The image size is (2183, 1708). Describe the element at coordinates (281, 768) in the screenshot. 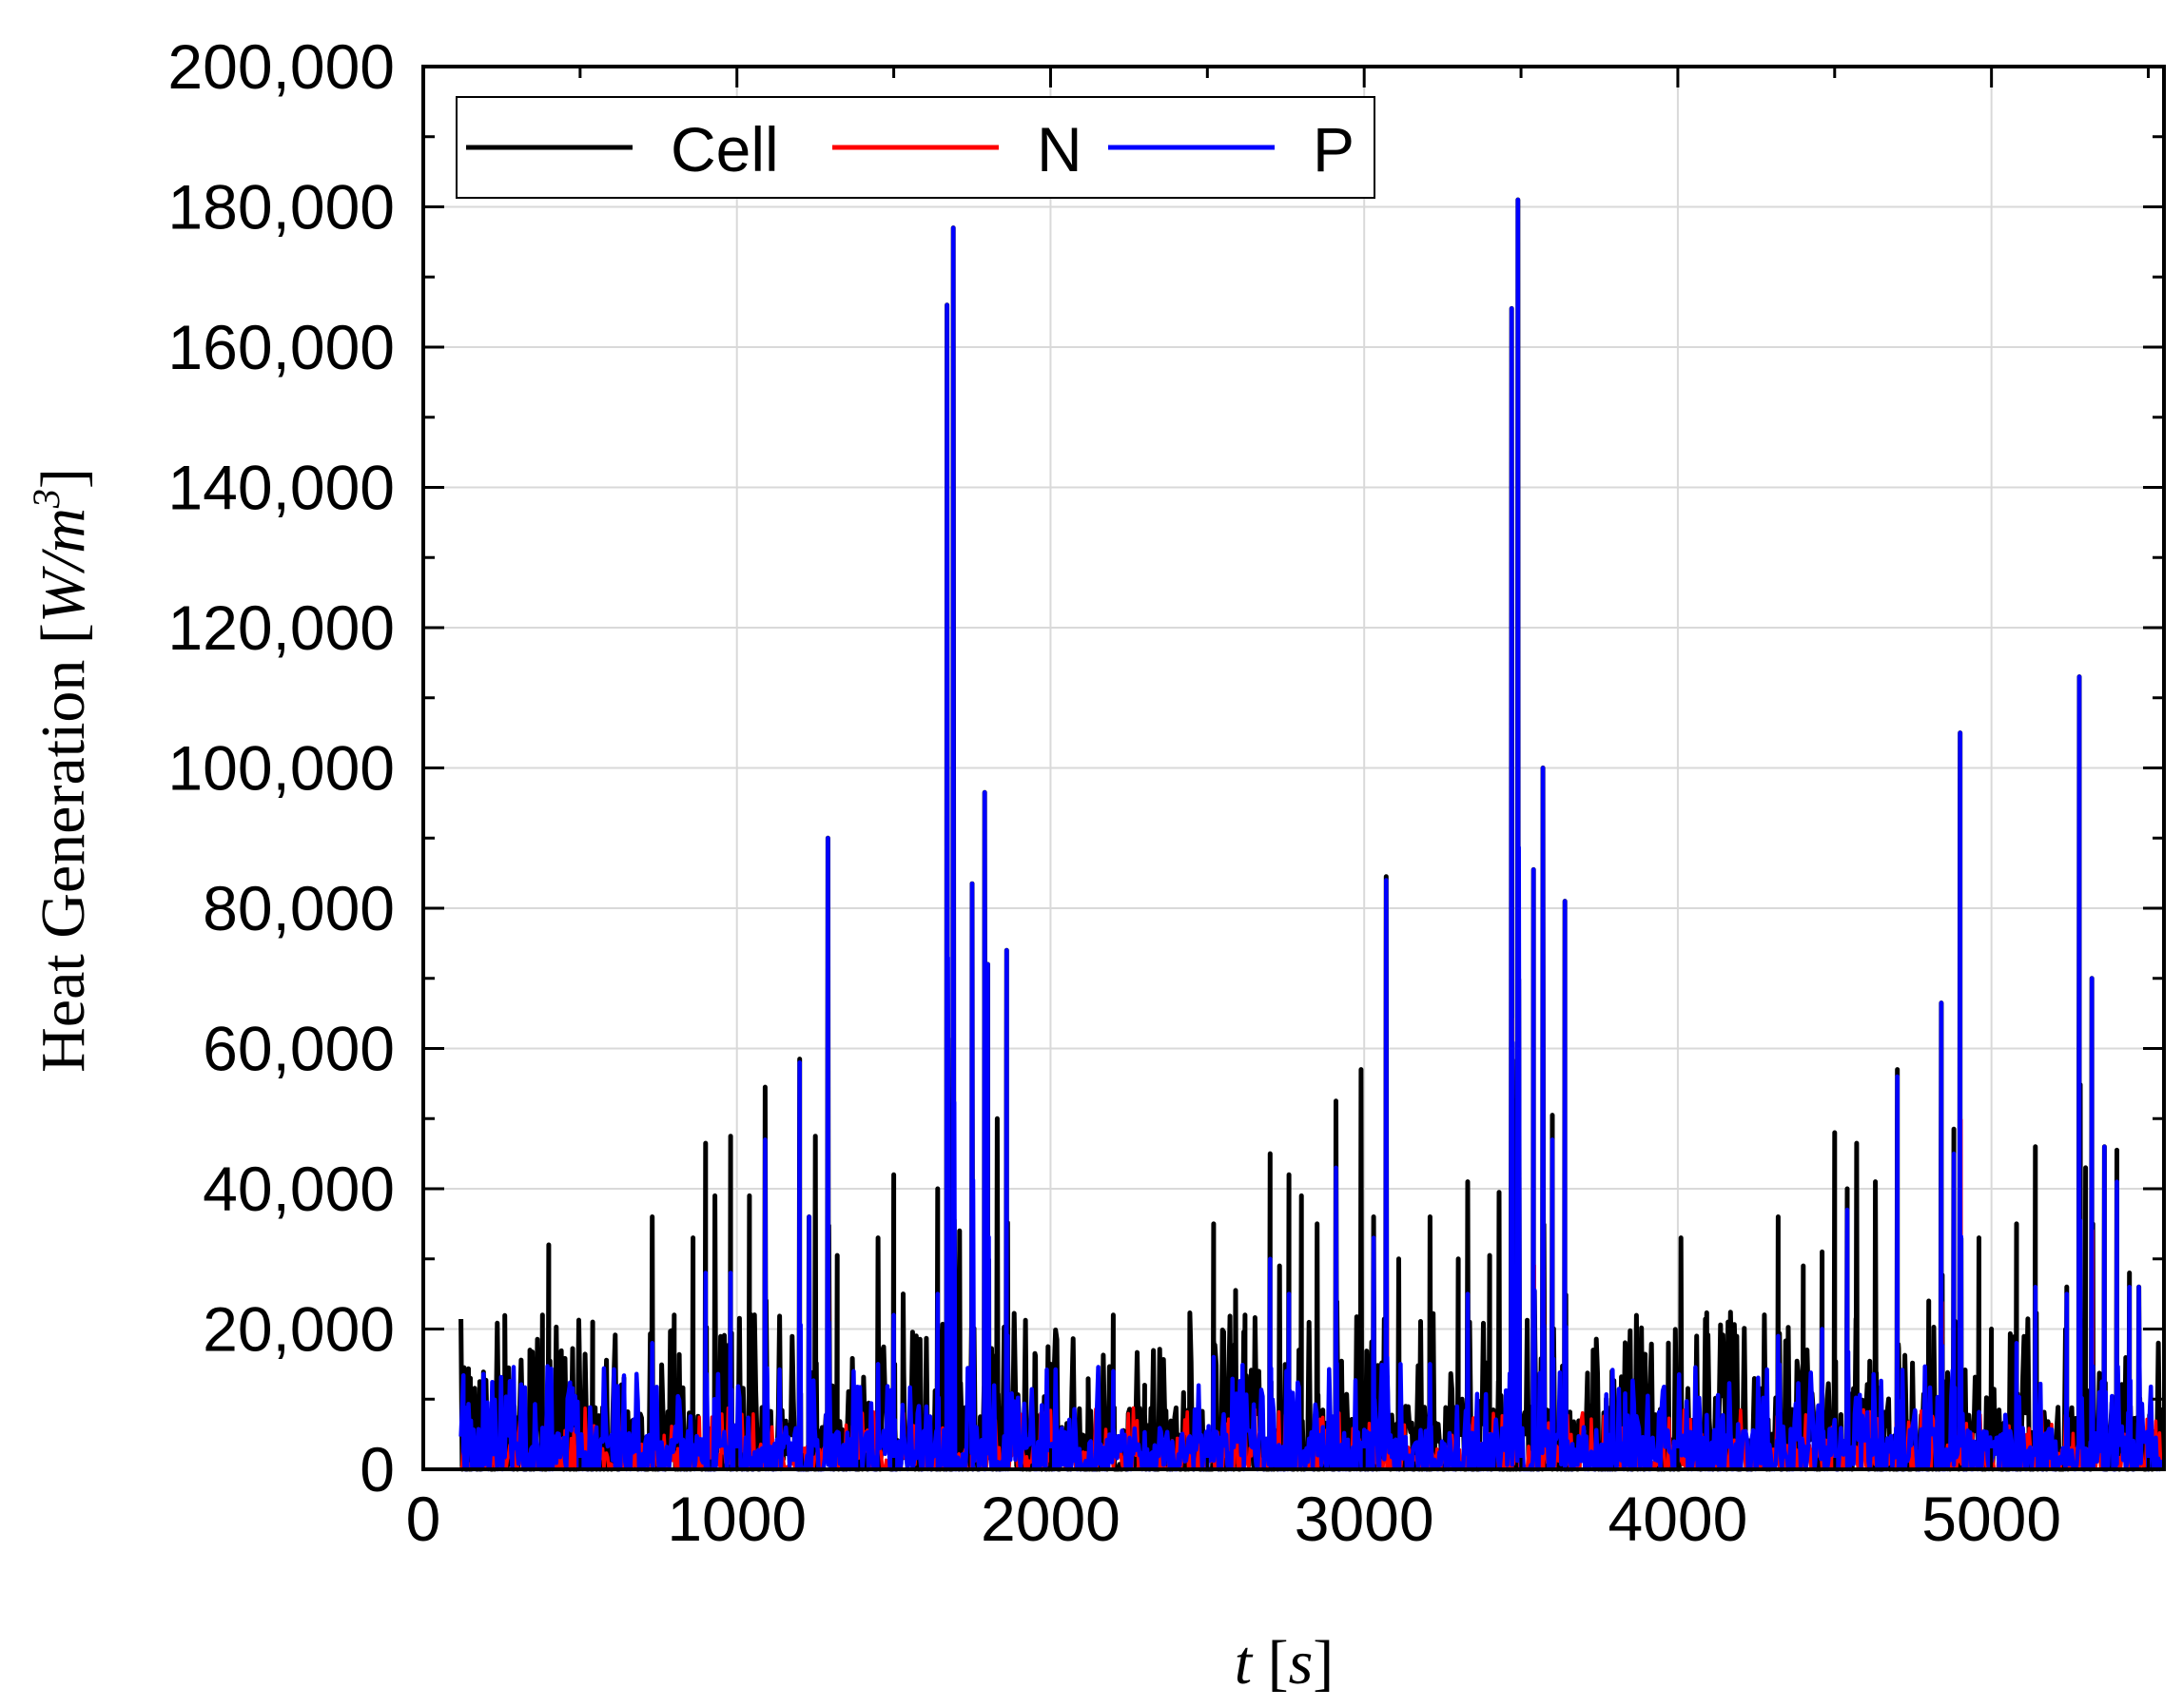

I see `y-tick-label: 100,000` at that location.